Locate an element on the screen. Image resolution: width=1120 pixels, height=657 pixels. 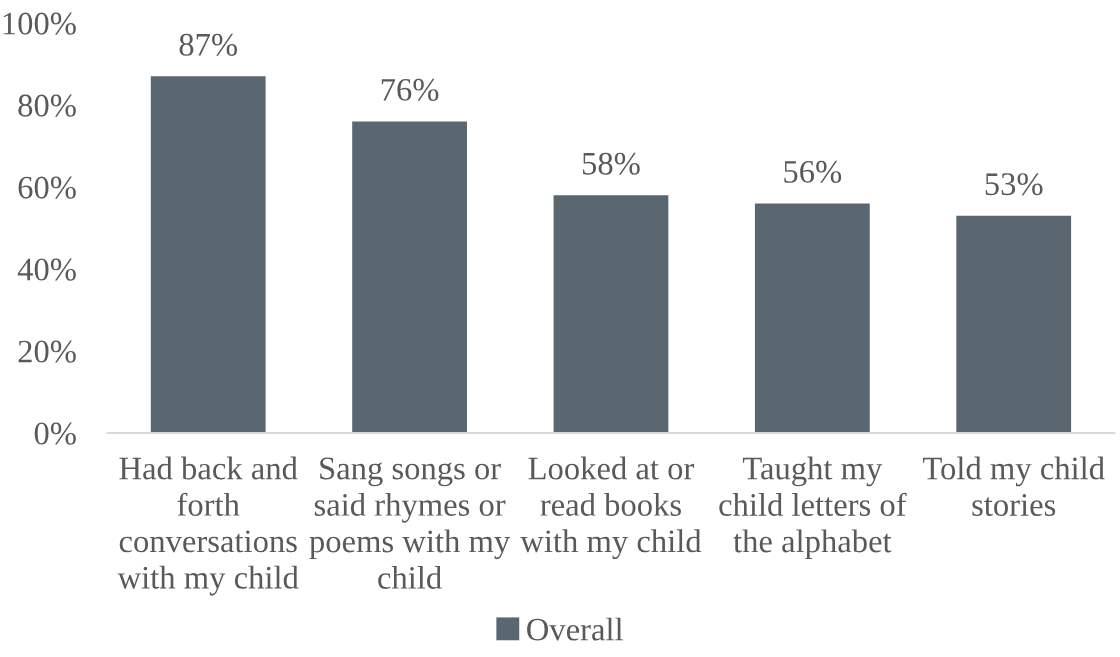
y-tick-label: 80% is located at coordinates (47, 105).